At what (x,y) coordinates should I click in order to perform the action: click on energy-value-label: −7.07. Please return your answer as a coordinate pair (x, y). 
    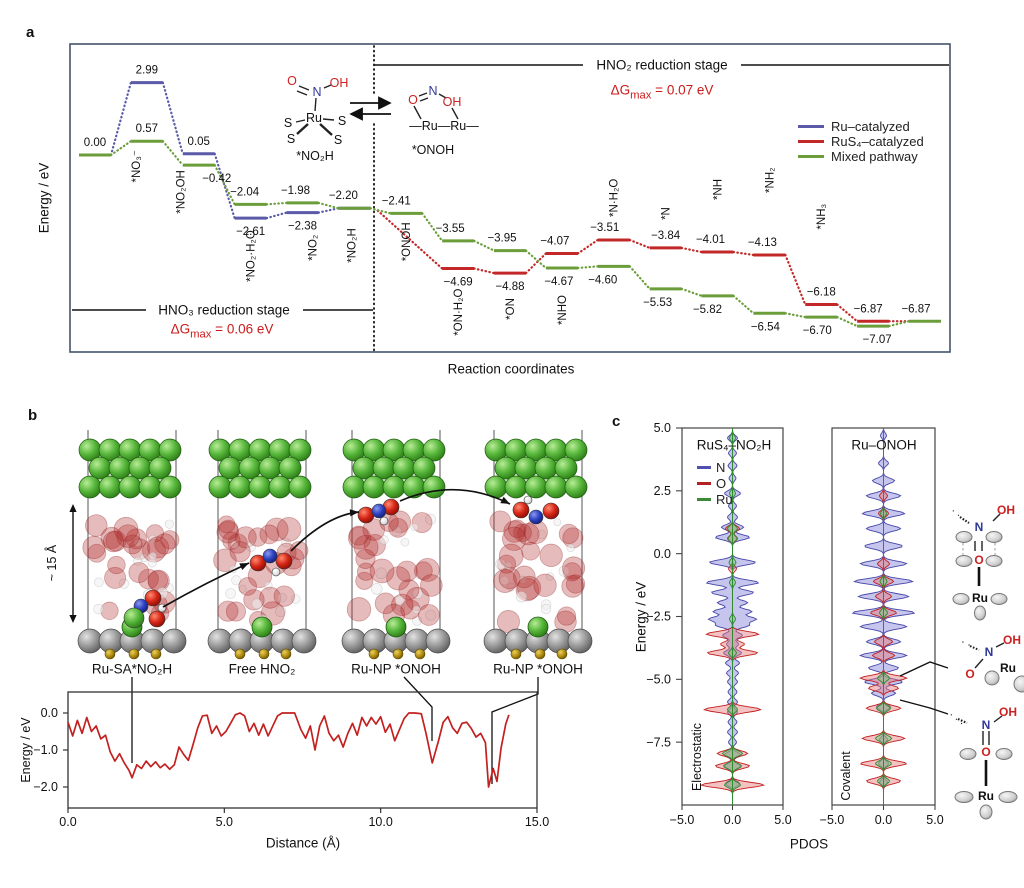
    Looking at the image, I should click on (877, 340).